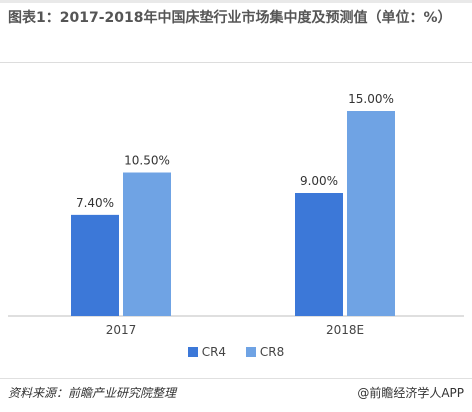  Describe the element at coordinates (250, 352) in the screenshot. I see `legend-swatch-cr8` at that location.